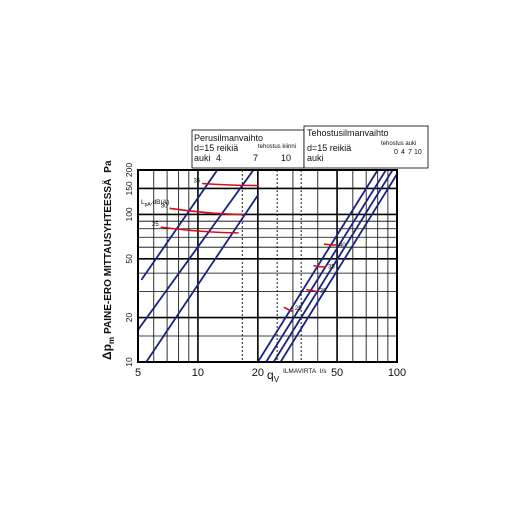 The width and height of the screenshot is (528, 508). Describe the element at coordinates (138, 373) in the screenshot. I see `x-tick-label: 5` at that location.